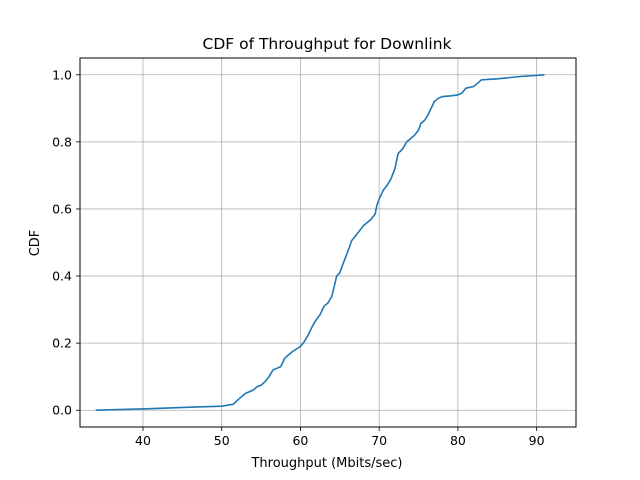  I want to click on x-tick-label: 50, so click(222, 440).